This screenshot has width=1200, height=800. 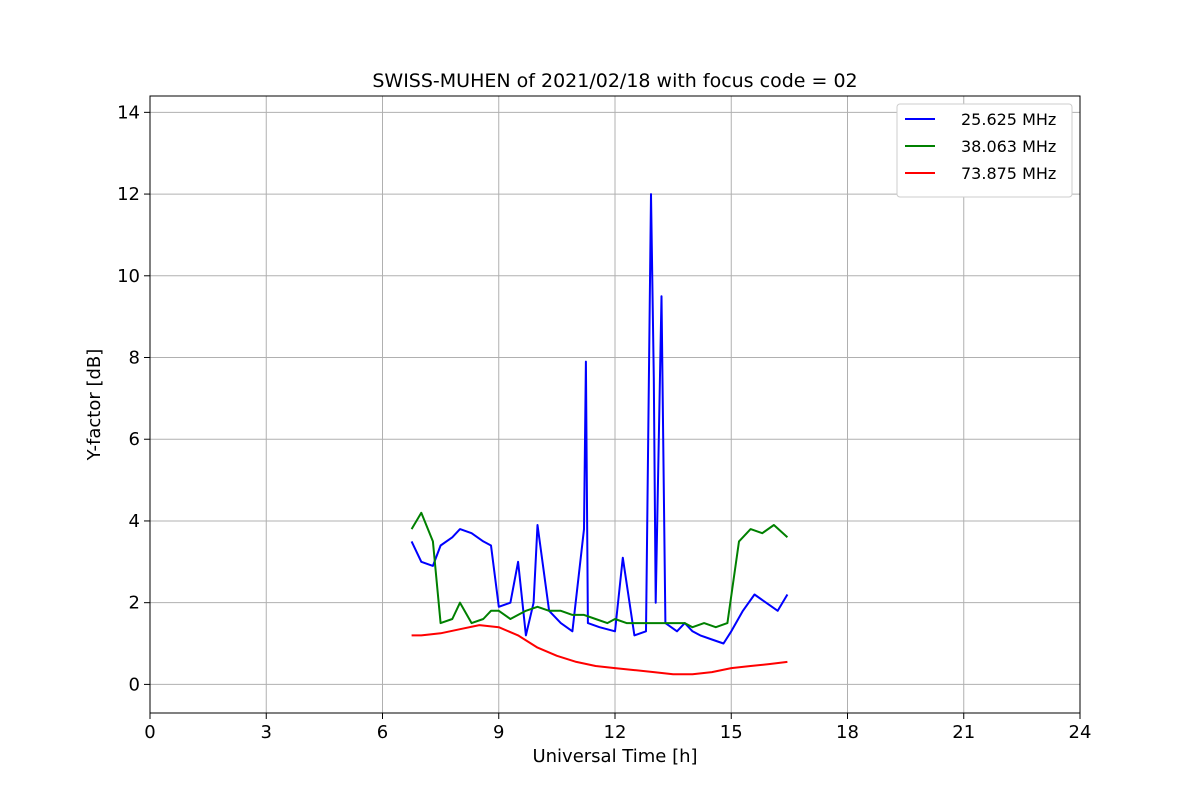 What do you see at coordinates (1008, 146) in the screenshot?
I see `legend-label: 38.063 MHz` at bounding box center [1008, 146].